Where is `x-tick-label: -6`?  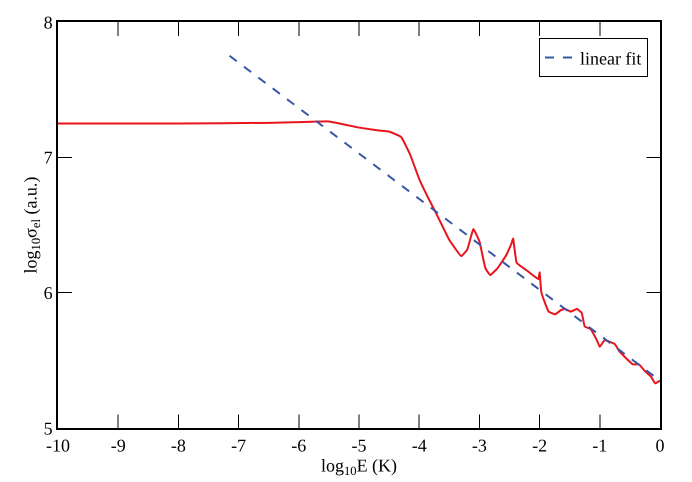 x-tick-label: -6 is located at coordinates (298, 445).